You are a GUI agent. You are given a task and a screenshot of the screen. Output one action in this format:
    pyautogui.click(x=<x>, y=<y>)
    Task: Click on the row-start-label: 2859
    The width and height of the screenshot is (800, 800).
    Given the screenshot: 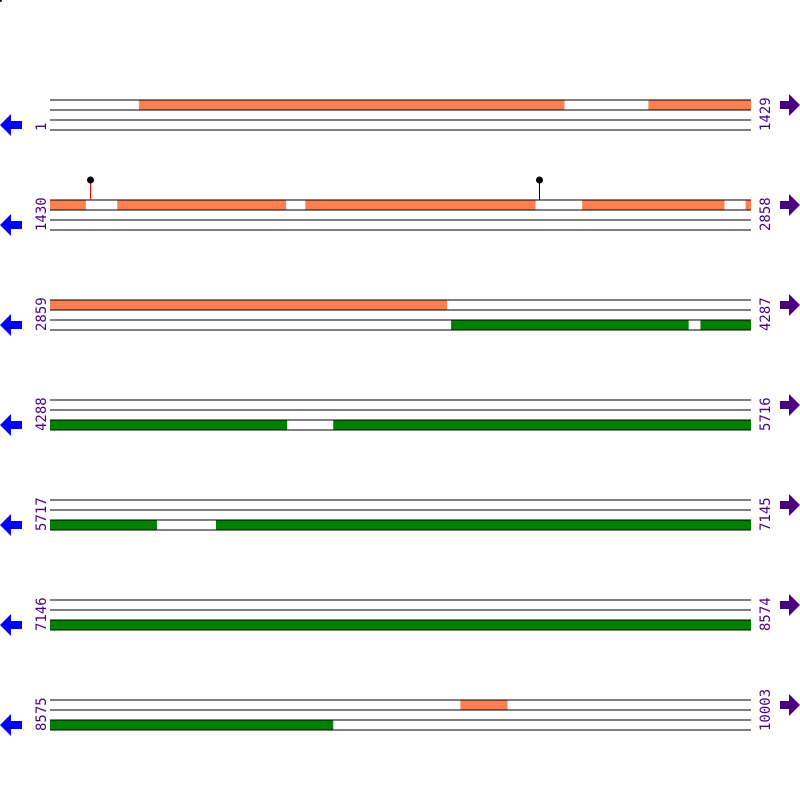 What is the action you would take?
    pyautogui.click(x=42, y=314)
    